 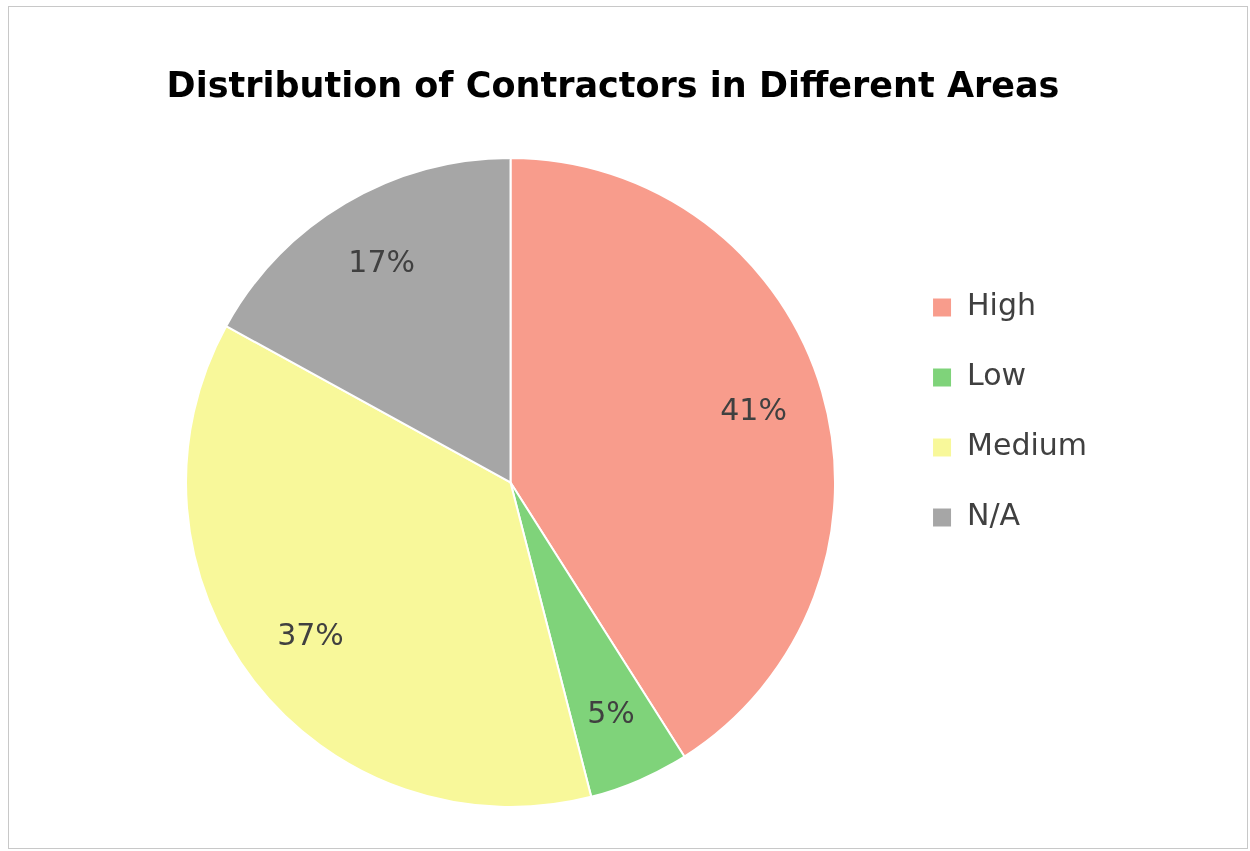 I want to click on data-label: 5%, so click(x=611, y=712).